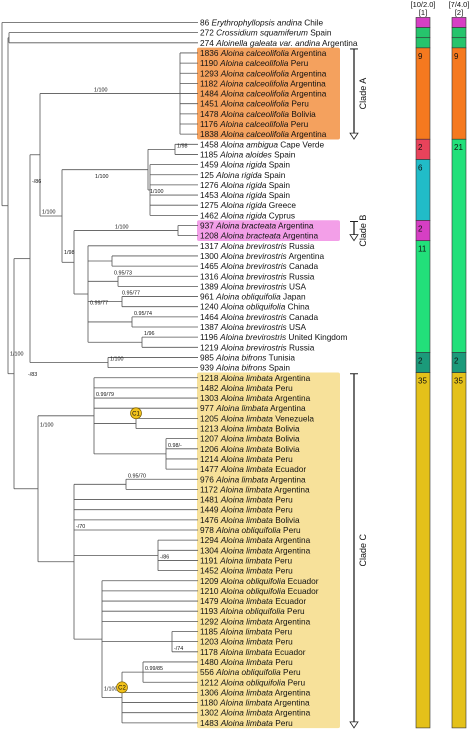  I want to click on tip-label: 1193 Aloina obliquifolia Peru, so click(252, 611).